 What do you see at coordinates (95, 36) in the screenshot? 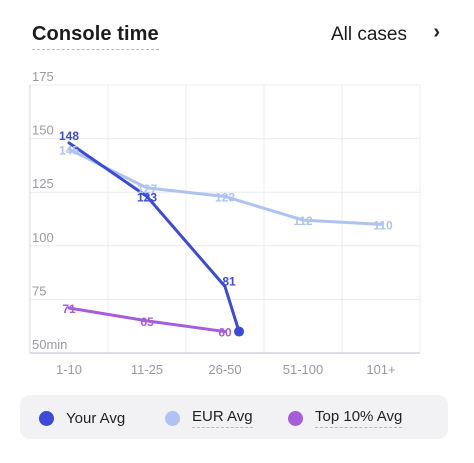
I see `page-title: Console time` at bounding box center [95, 36].